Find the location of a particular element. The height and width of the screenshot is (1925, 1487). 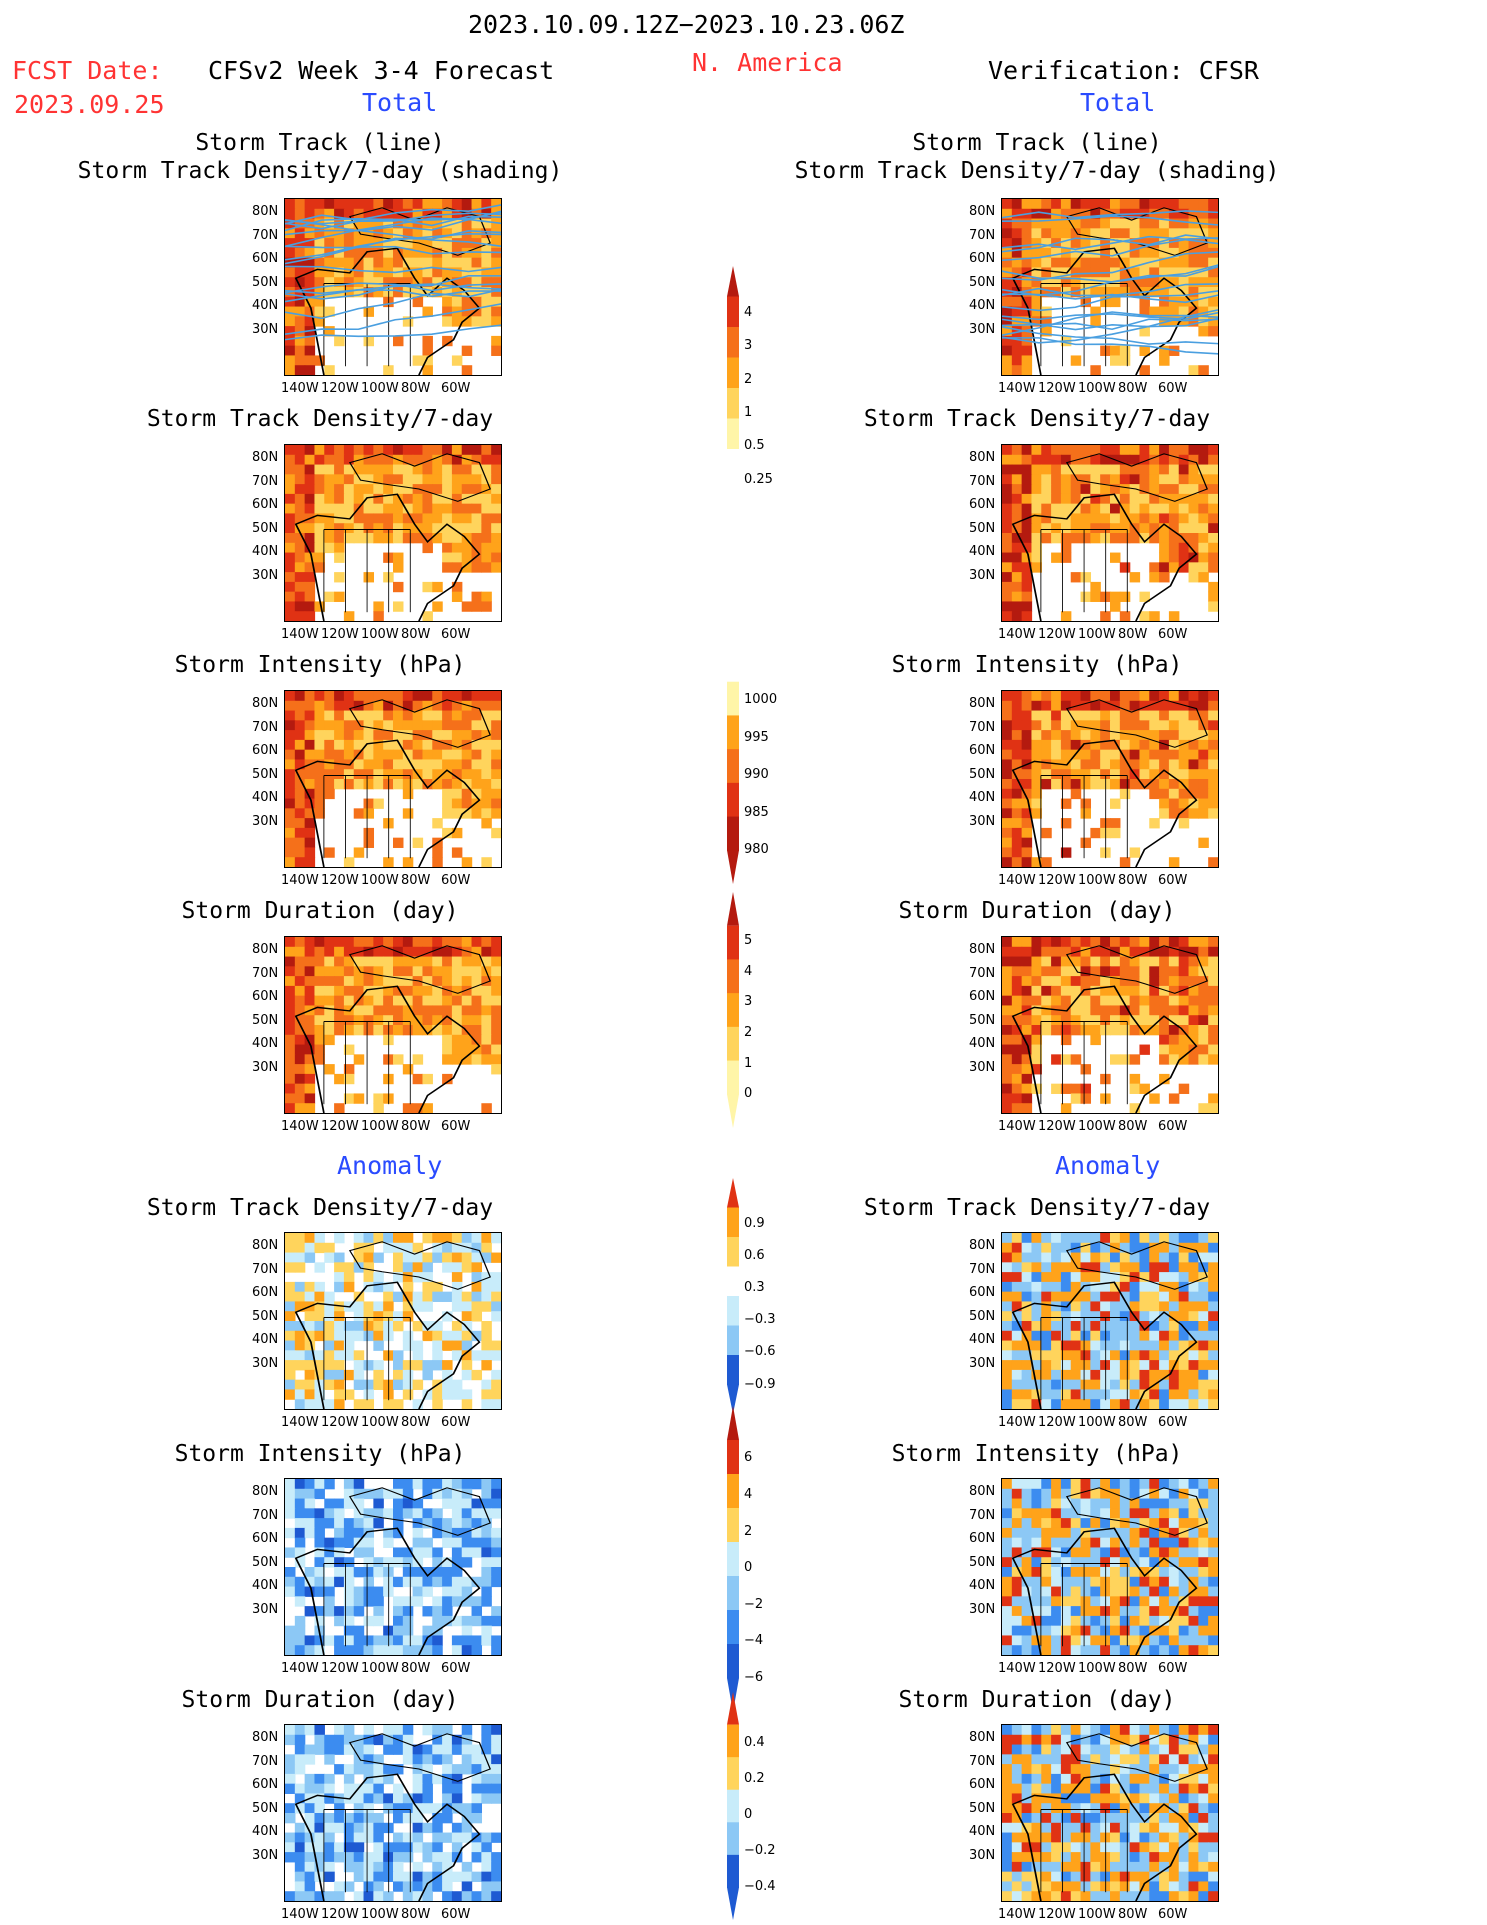

panel-5-right-arctic-islands is located at coordinates (1136, 1265).